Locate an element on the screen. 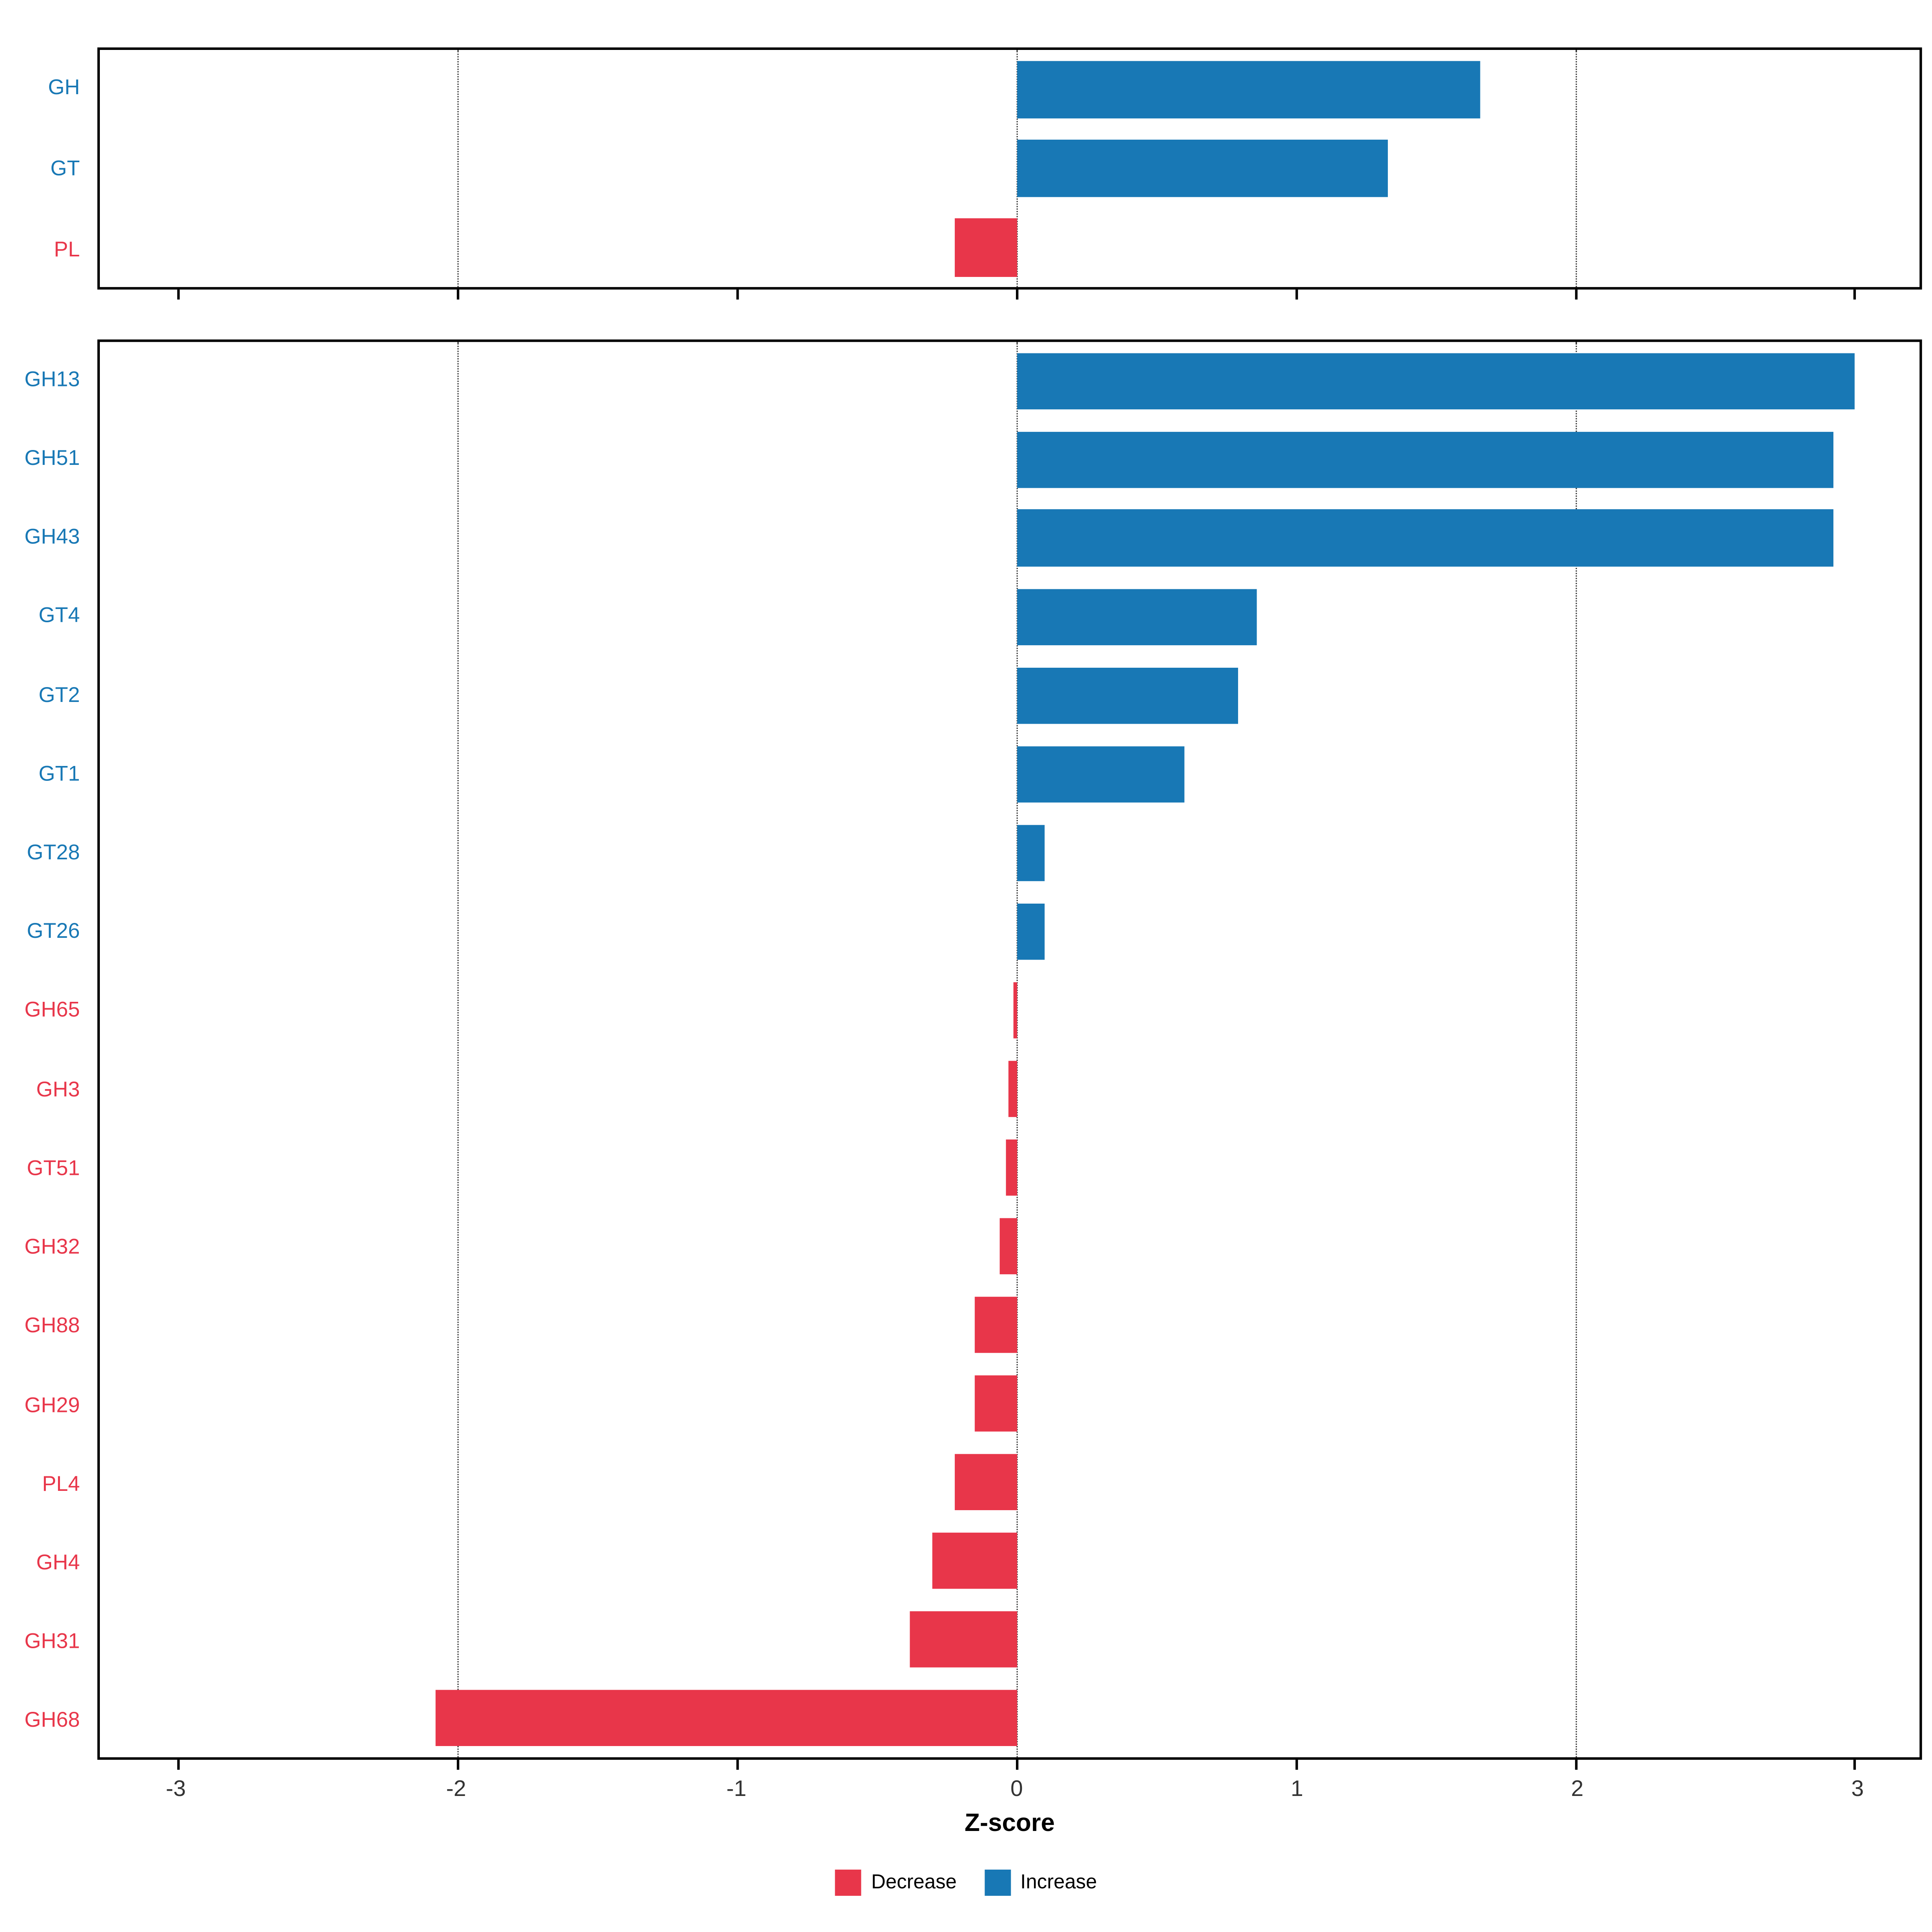  legend: Decrease Increase is located at coordinates (966, 1882).